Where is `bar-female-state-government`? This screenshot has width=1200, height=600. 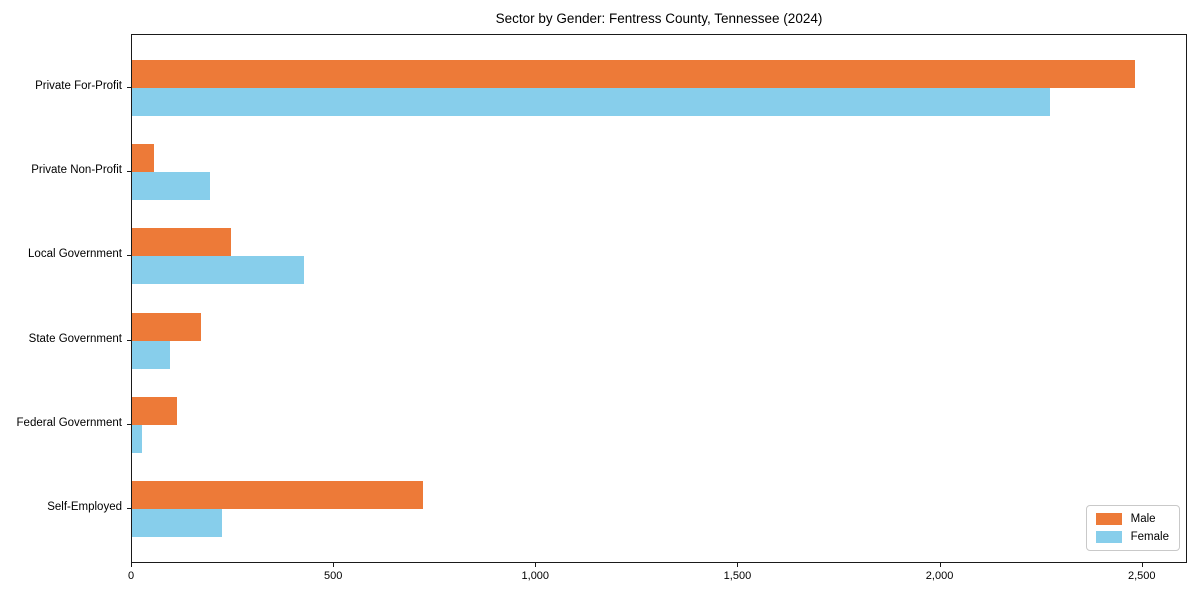 bar-female-state-government is located at coordinates (151, 354).